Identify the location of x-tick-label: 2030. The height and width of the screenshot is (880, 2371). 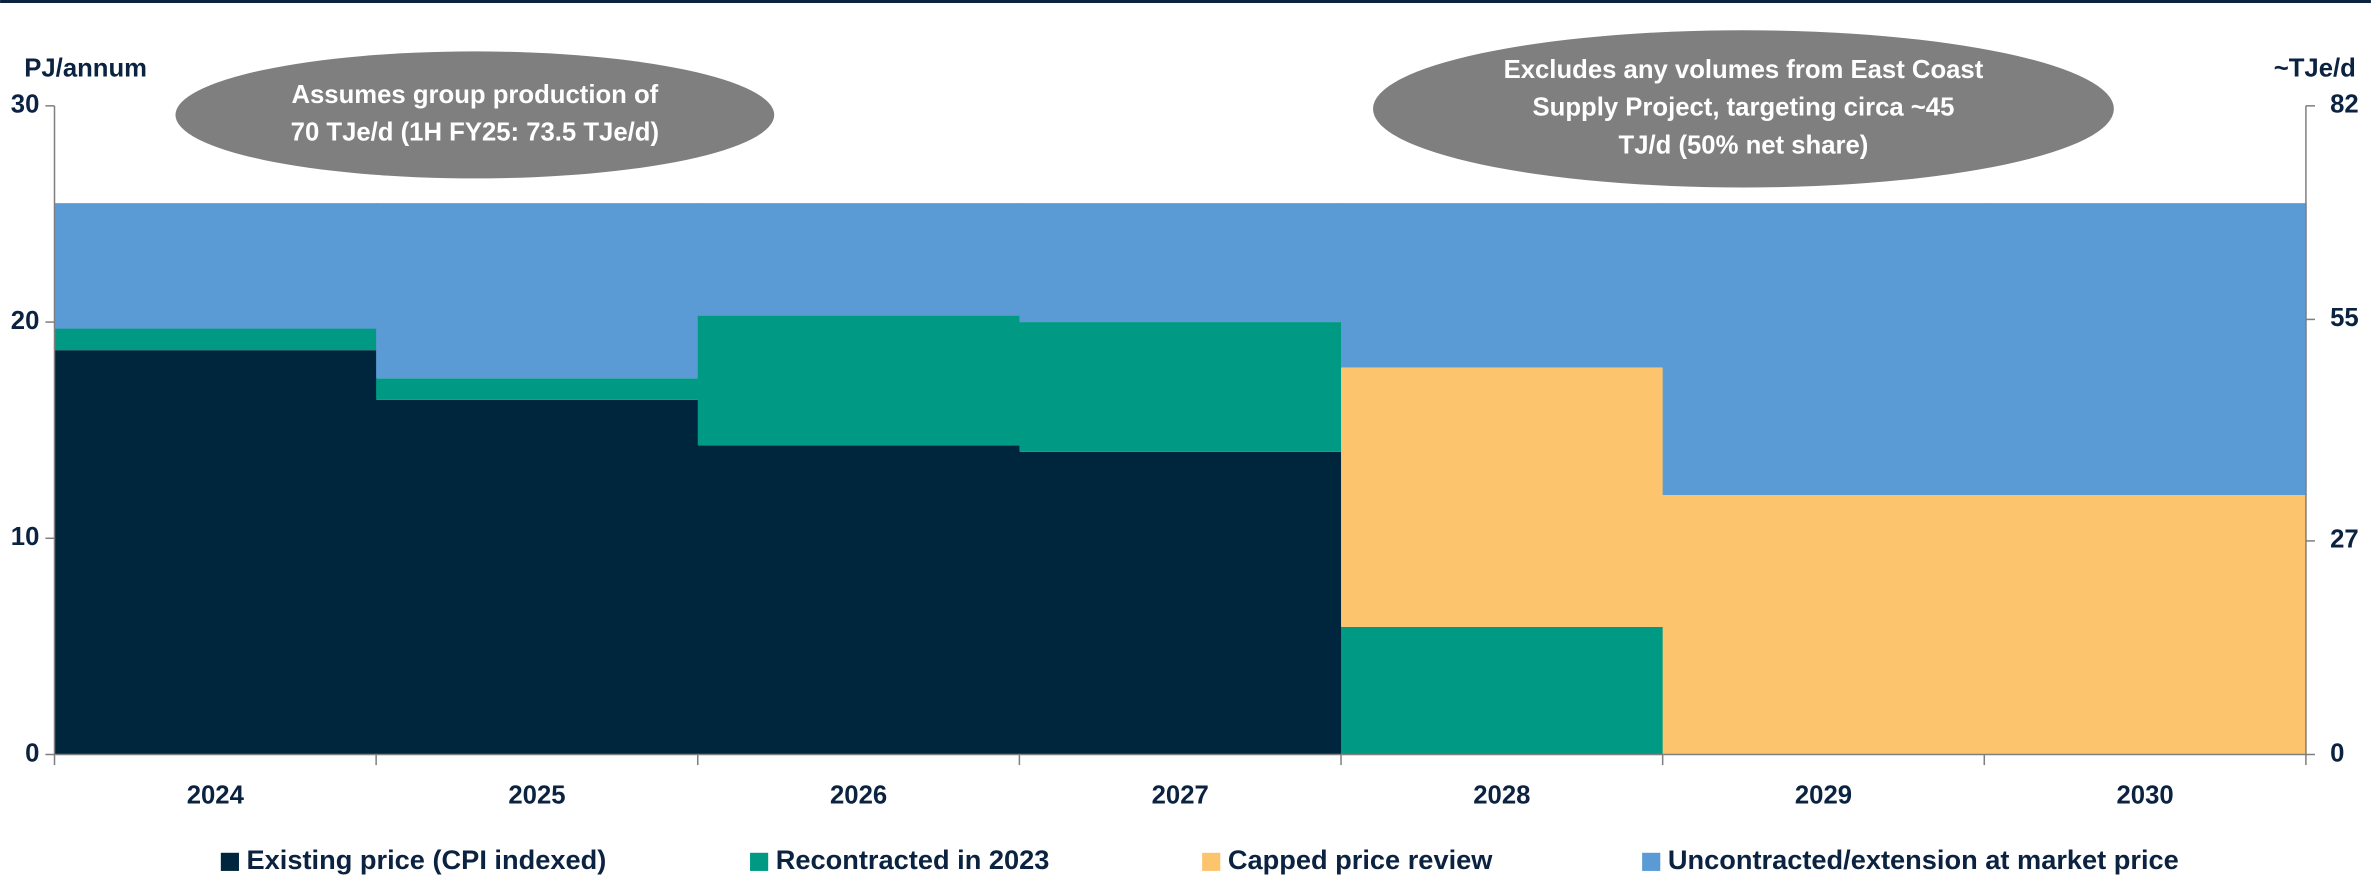
(2145, 796).